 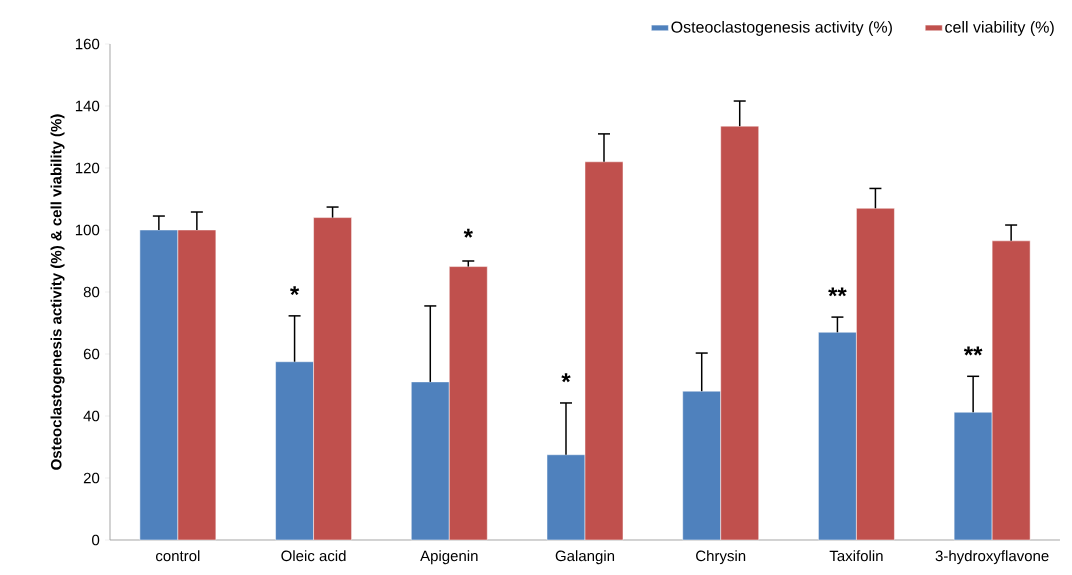 I want to click on y-tick-label: 60, so click(x=91, y=354).